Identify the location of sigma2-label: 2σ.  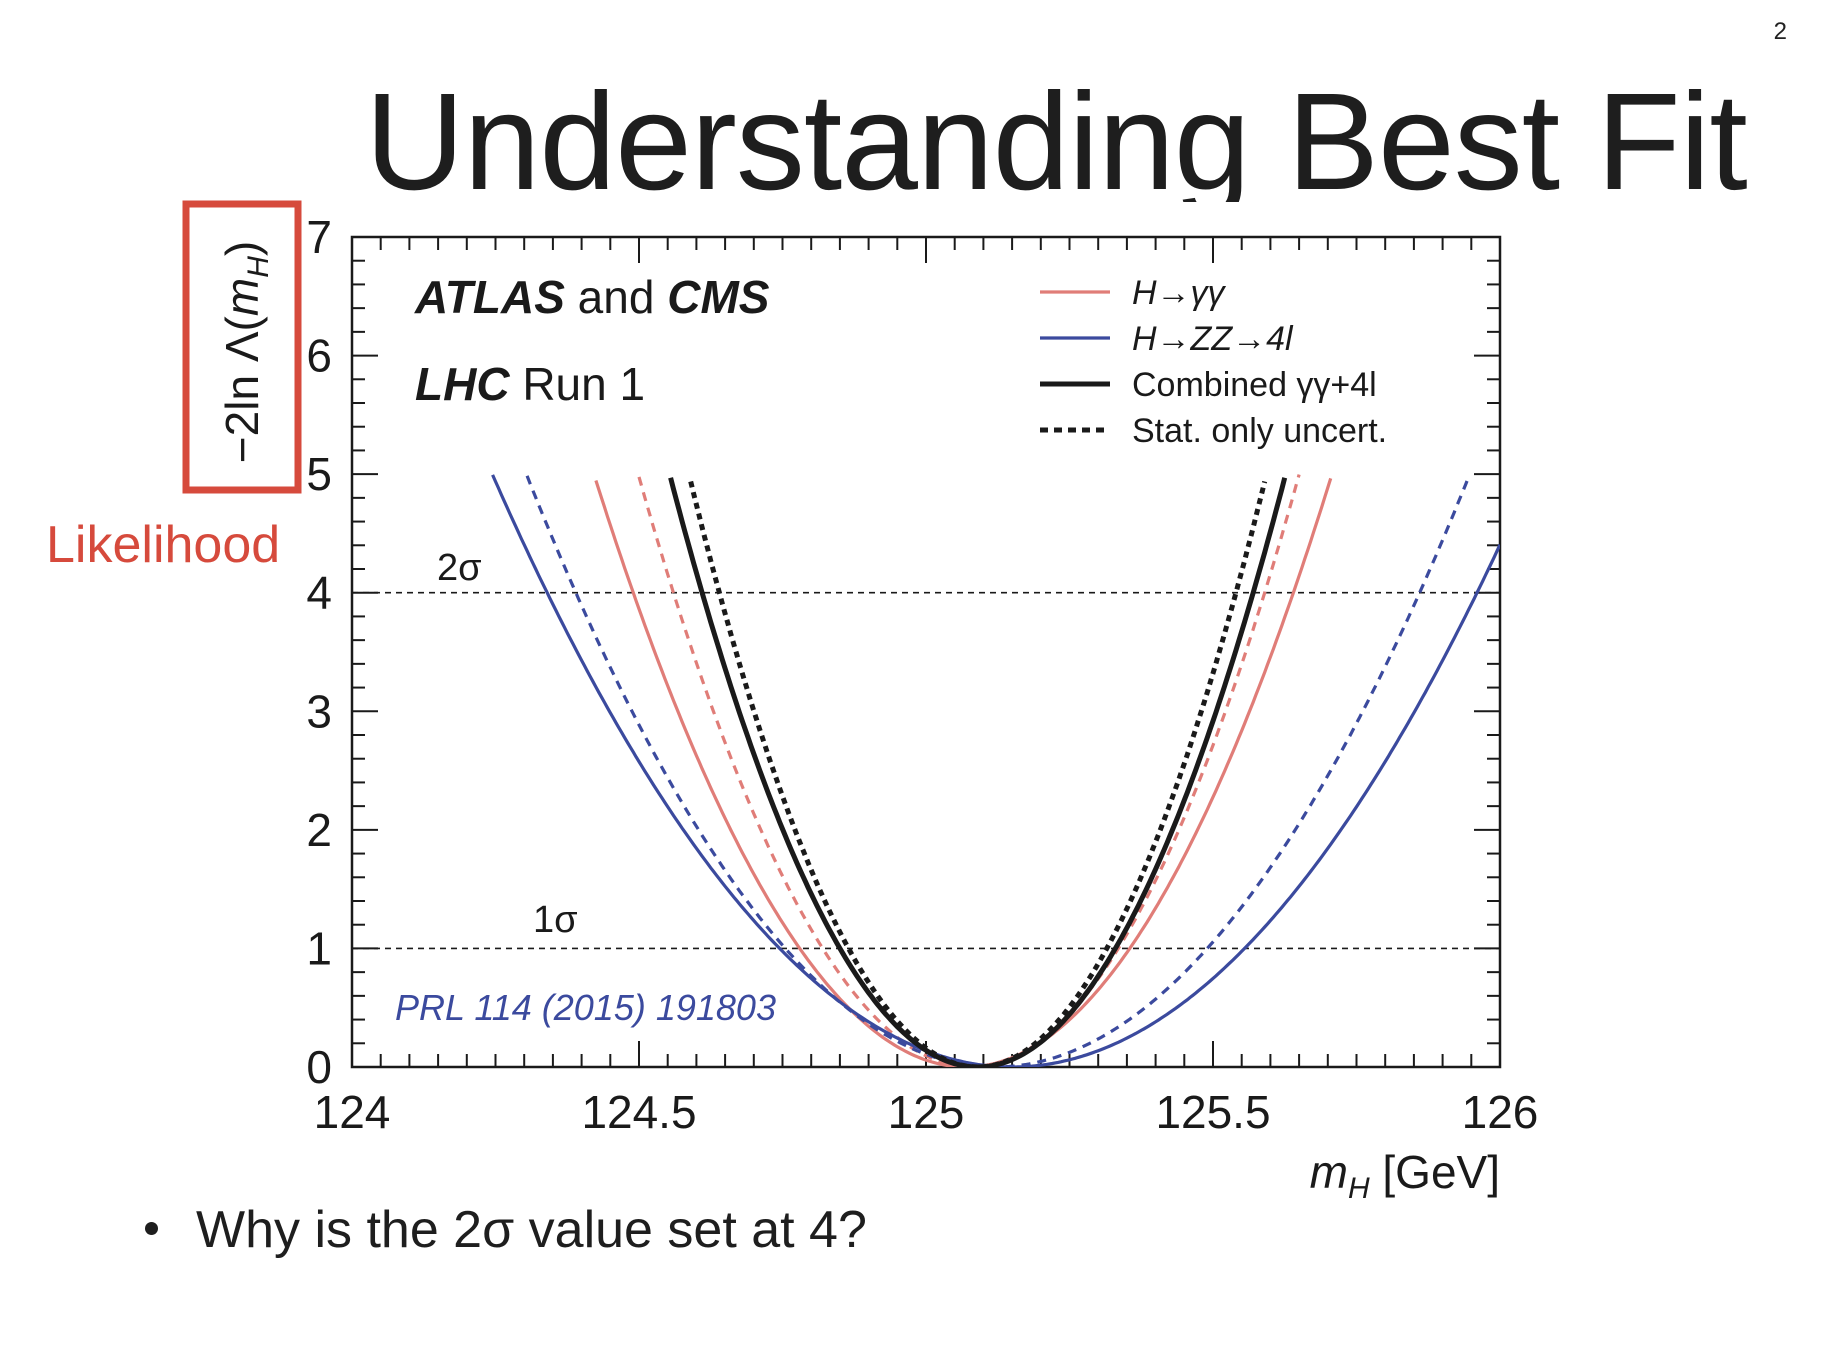
(459, 568).